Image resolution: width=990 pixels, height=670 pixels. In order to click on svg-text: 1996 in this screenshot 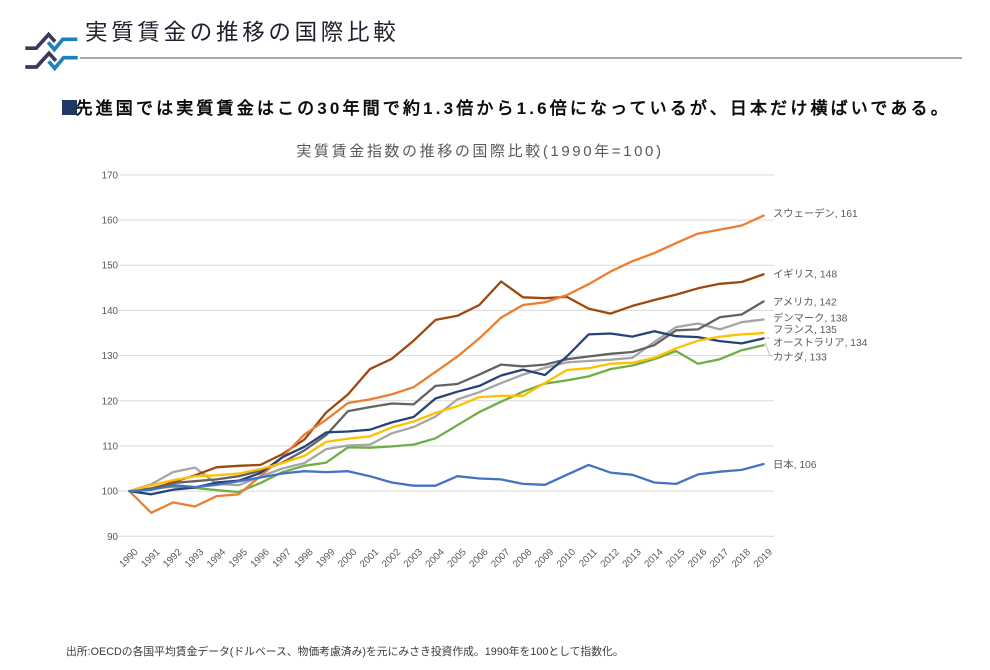, I will do `click(261, 558)`.